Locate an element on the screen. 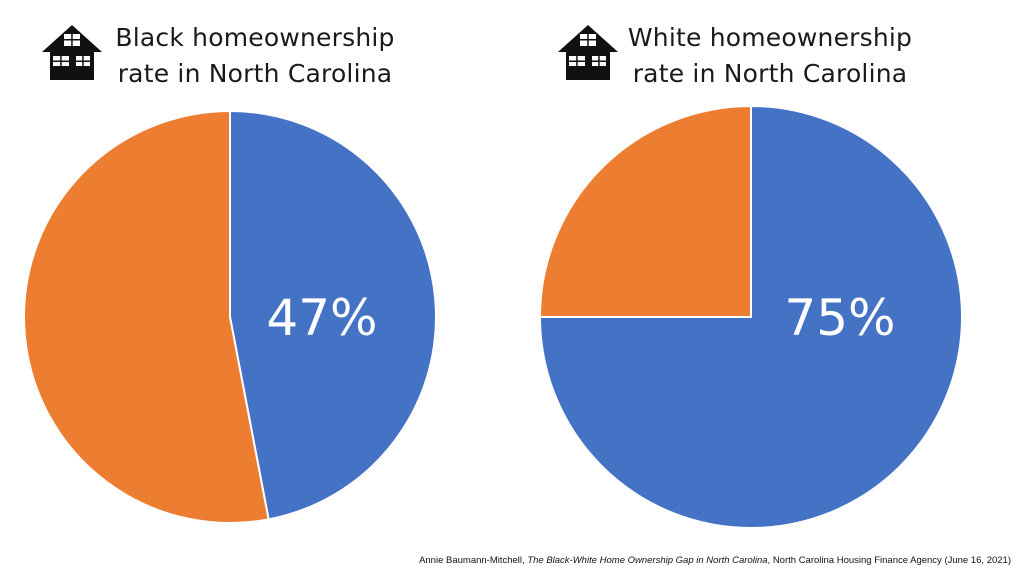  chart-title-white-line1: White homeownership is located at coordinates (770, 37).